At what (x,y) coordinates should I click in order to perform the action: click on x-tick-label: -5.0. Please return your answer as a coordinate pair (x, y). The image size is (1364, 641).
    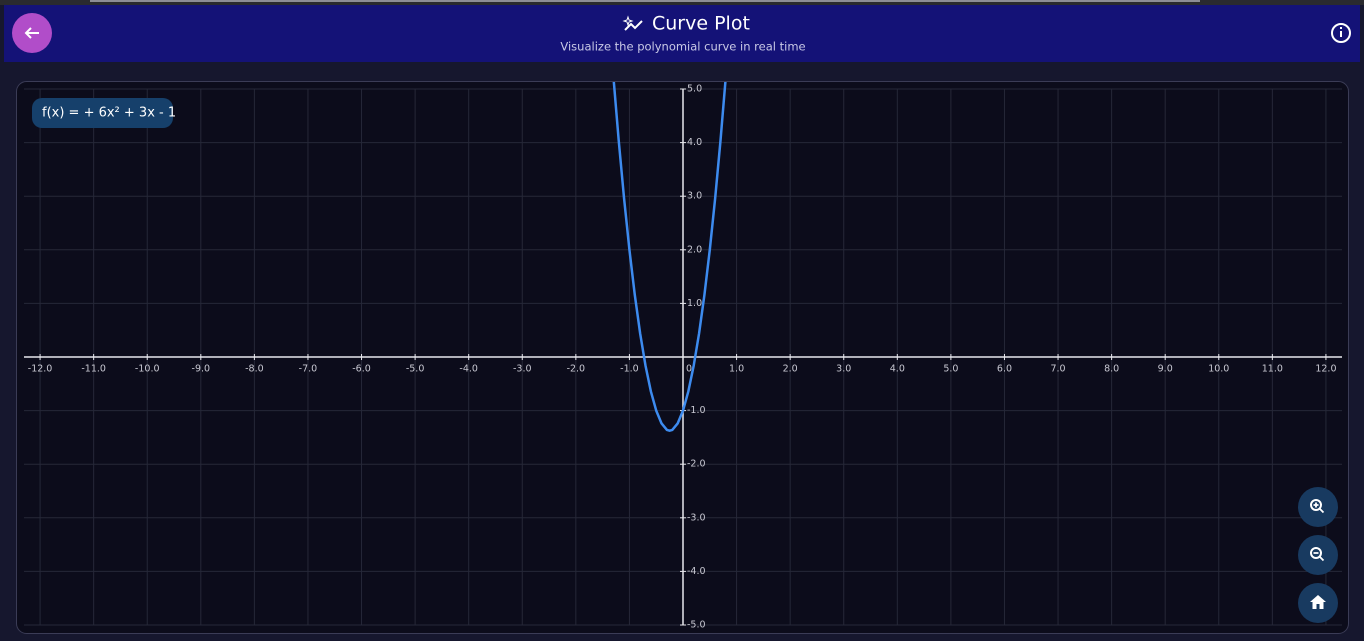
    Looking at the image, I should click on (415, 369).